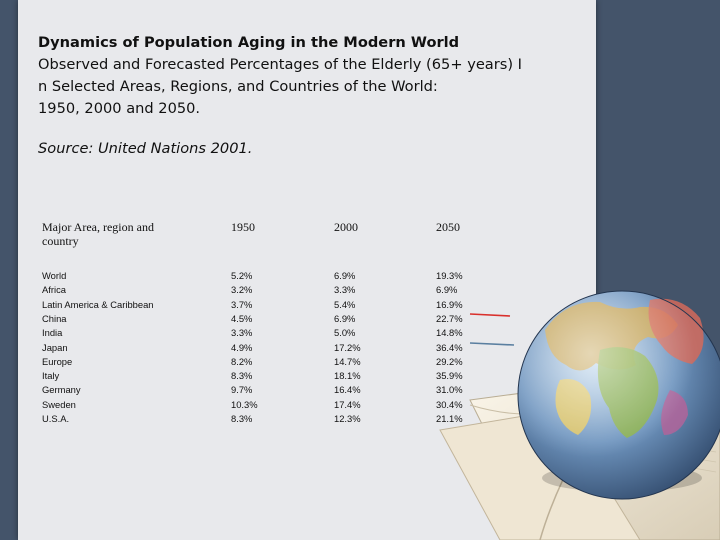  Describe the element at coordinates (347, 418) in the screenshot. I see `cell-2000: 12.3%` at that location.